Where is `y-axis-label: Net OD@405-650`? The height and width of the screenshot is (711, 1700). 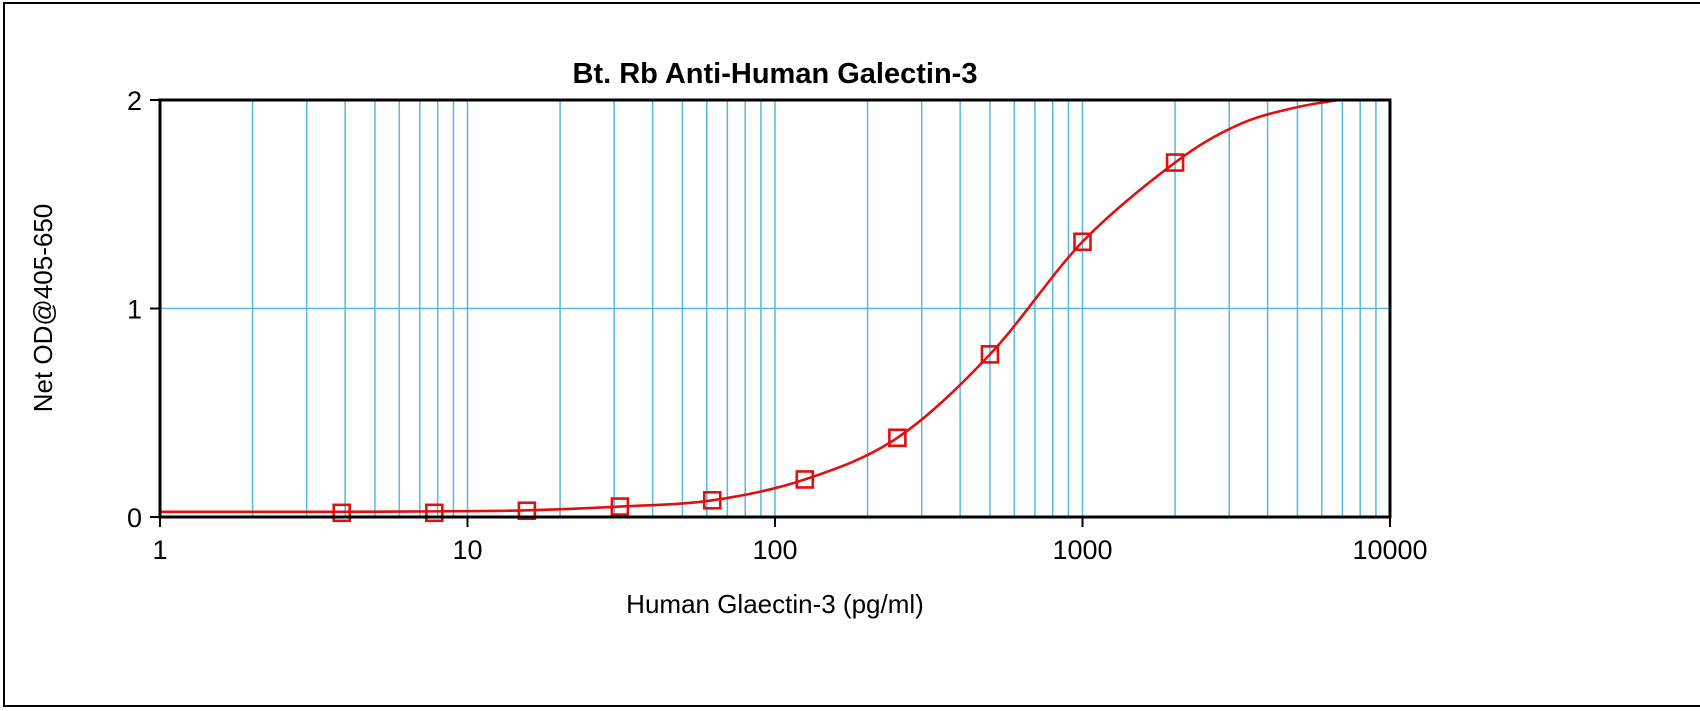 y-axis-label: Net OD@405-650 is located at coordinates (43, 308).